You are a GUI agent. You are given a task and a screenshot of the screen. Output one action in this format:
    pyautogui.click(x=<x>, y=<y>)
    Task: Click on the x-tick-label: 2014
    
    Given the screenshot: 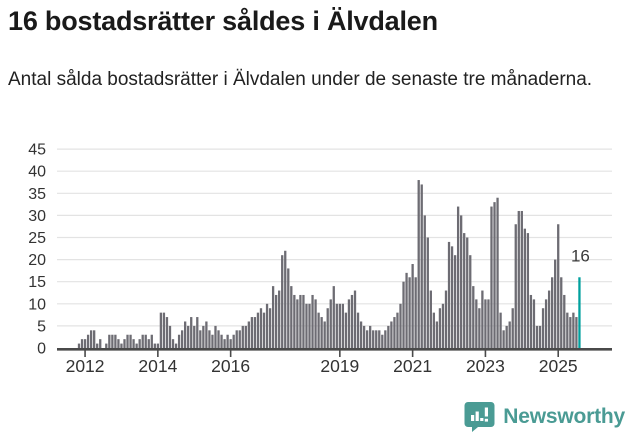 What is the action you would take?
    pyautogui.click(x=157, y=366)
    